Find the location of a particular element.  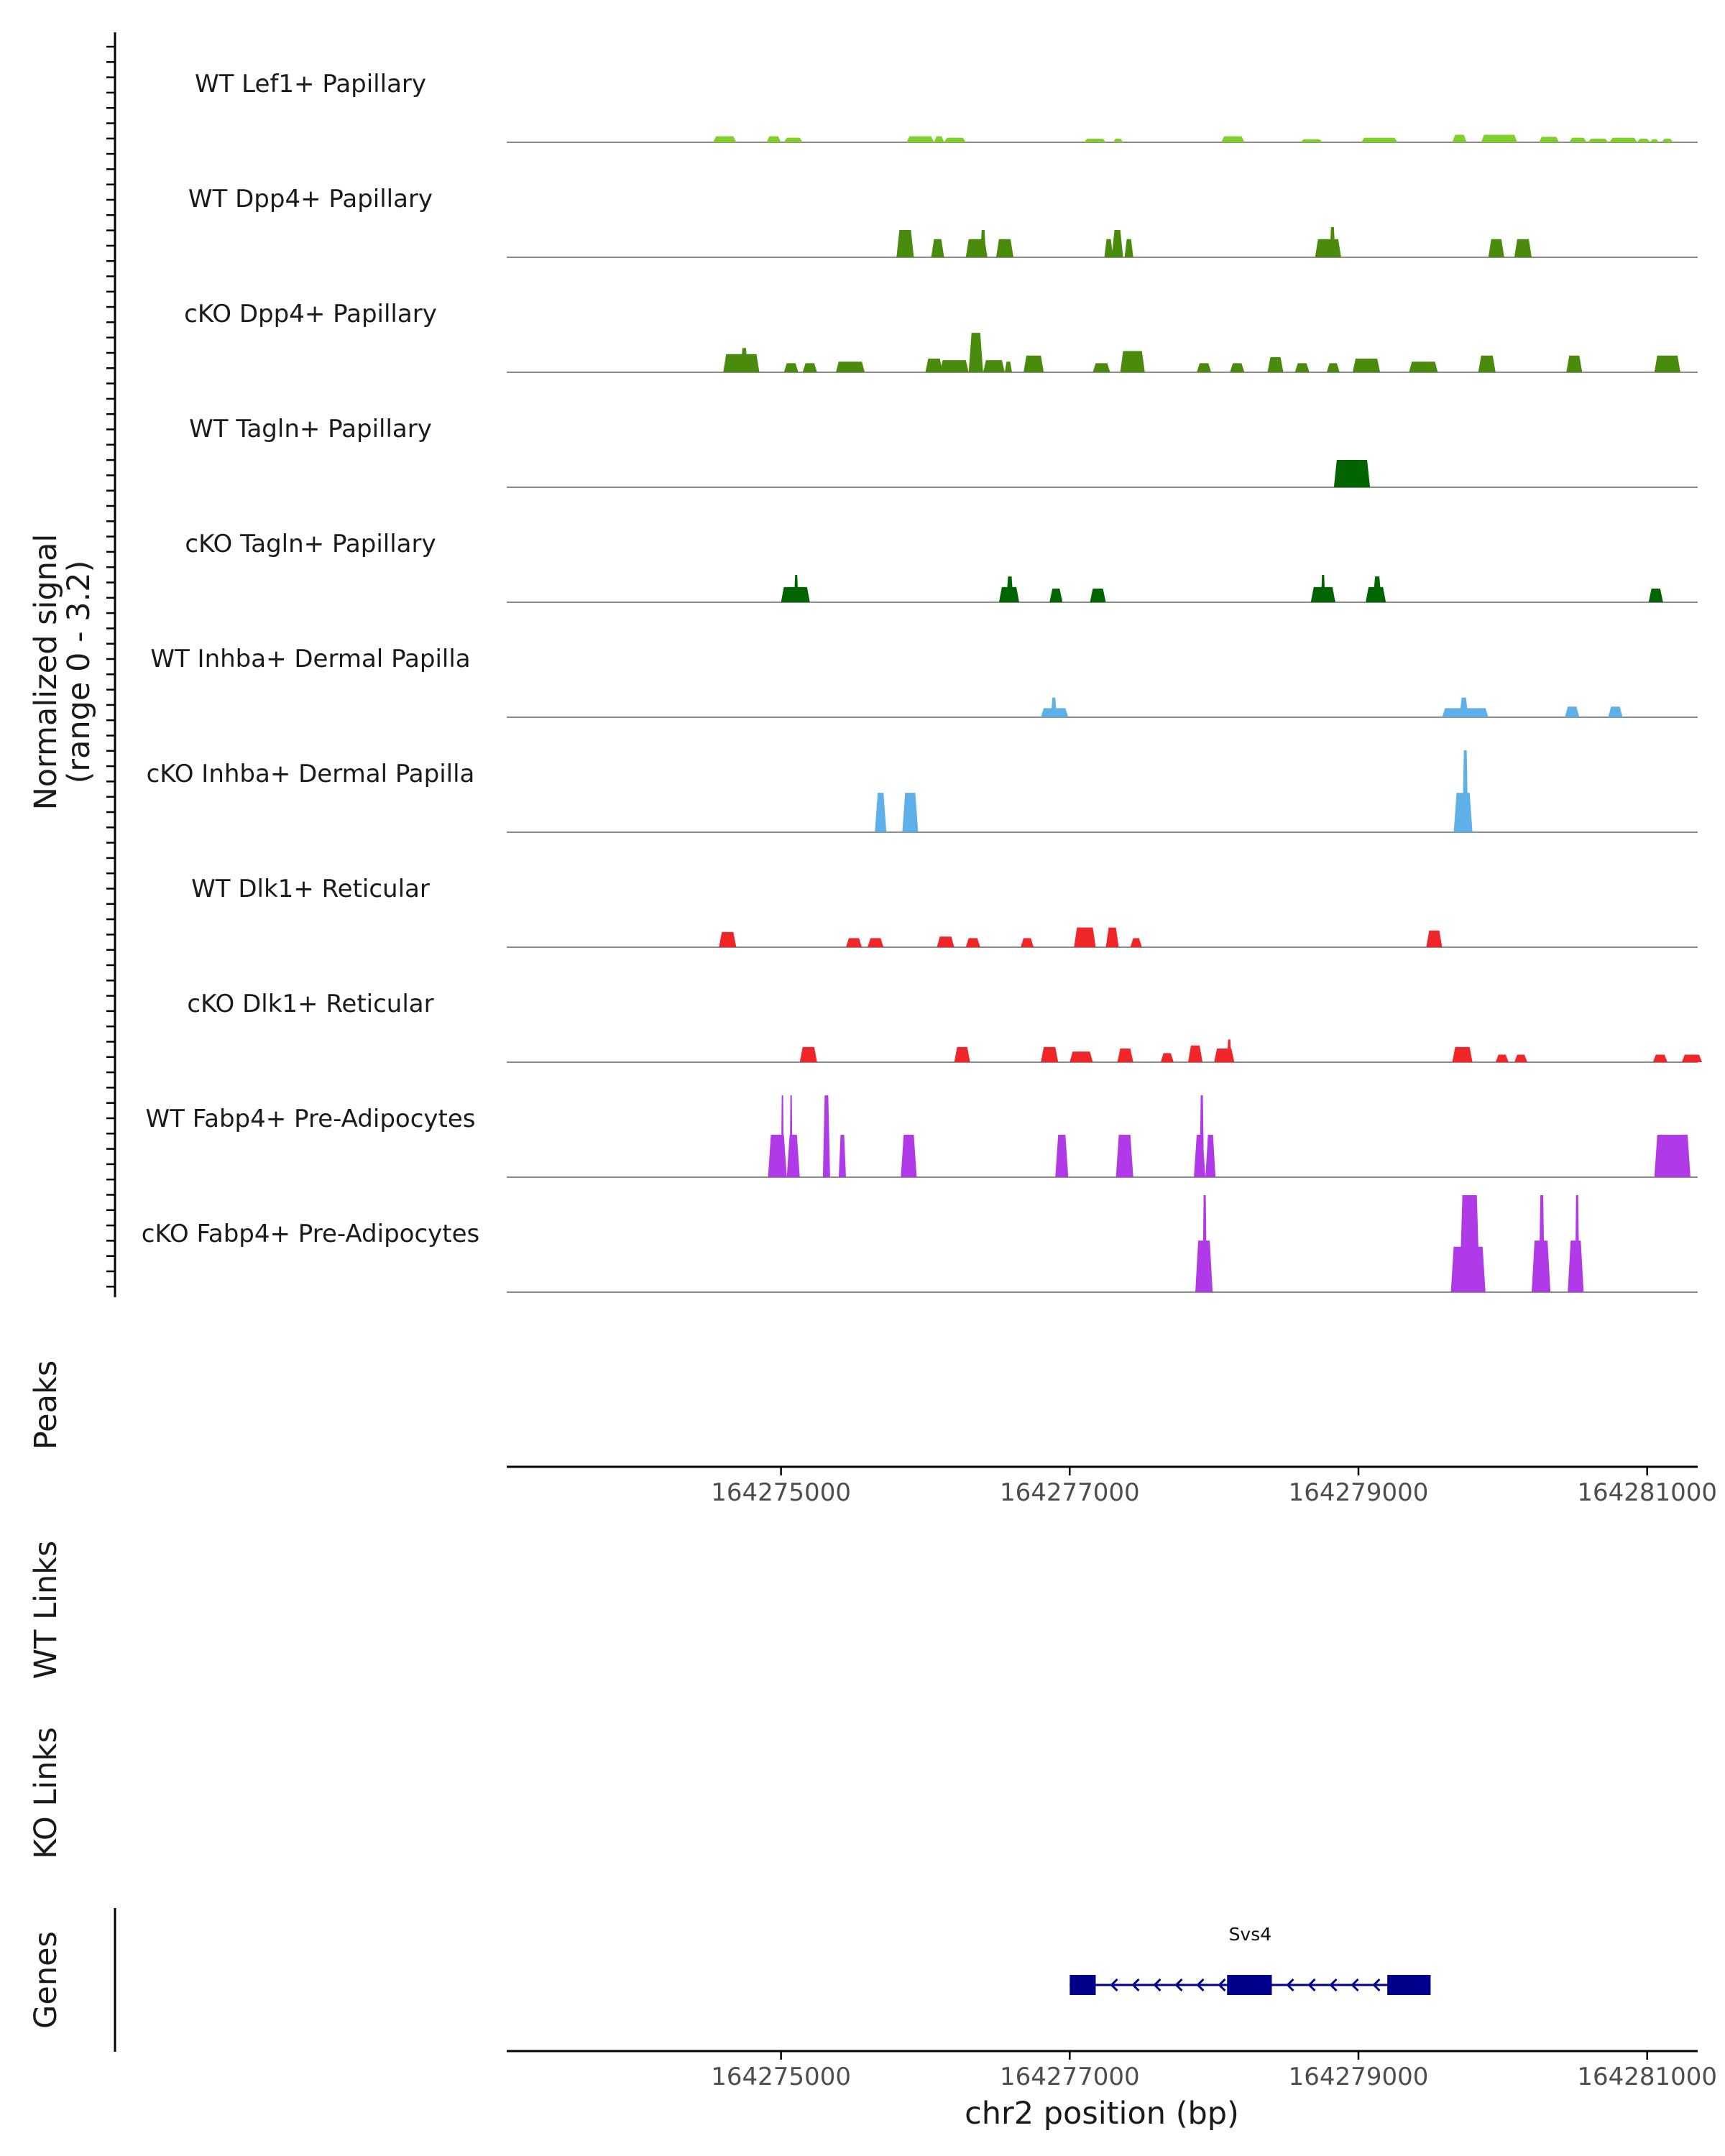

track-label: WT Dlk1+ Reticular is located at coordinates (310, 889).